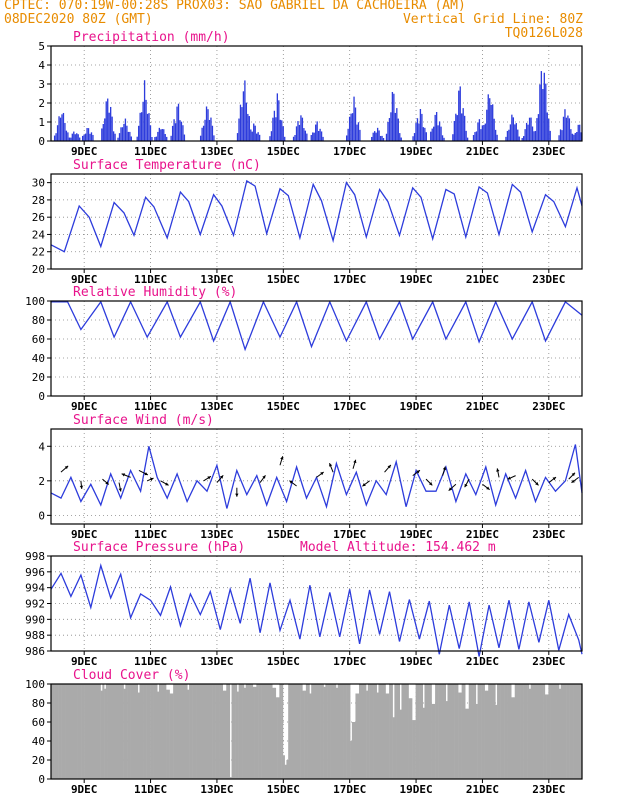 The width and height of the screenshot is (618, 800). I want to click on precip-xtick-label: 15DEC, so click(283, 151).